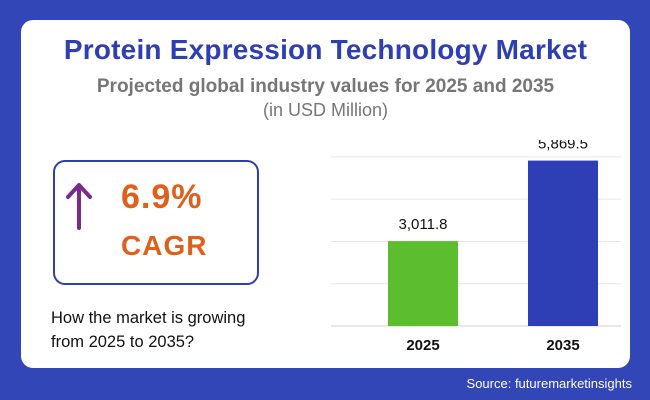 The image size is (650, 400). I want to click on x-tick-label: 2025, so click(422, 345).